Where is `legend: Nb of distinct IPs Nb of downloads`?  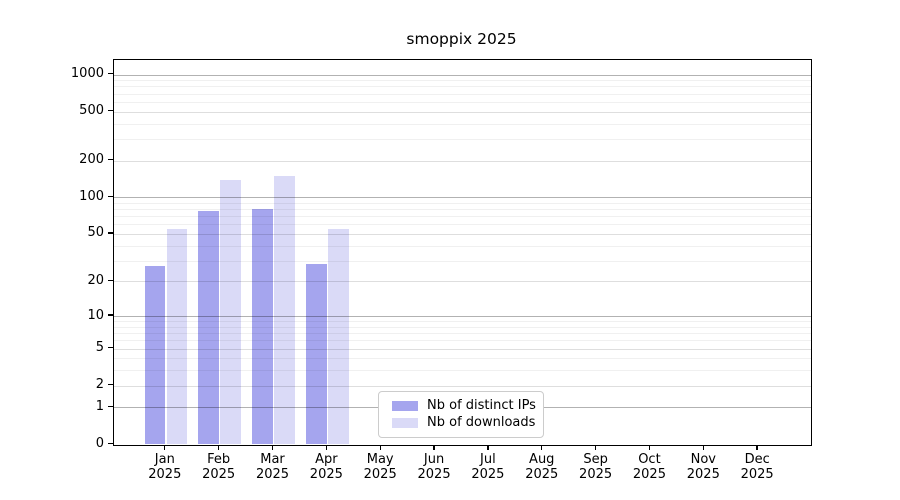 legend: Nb of distinct IPs Nb of downloads is located at coordinates (461, 414).